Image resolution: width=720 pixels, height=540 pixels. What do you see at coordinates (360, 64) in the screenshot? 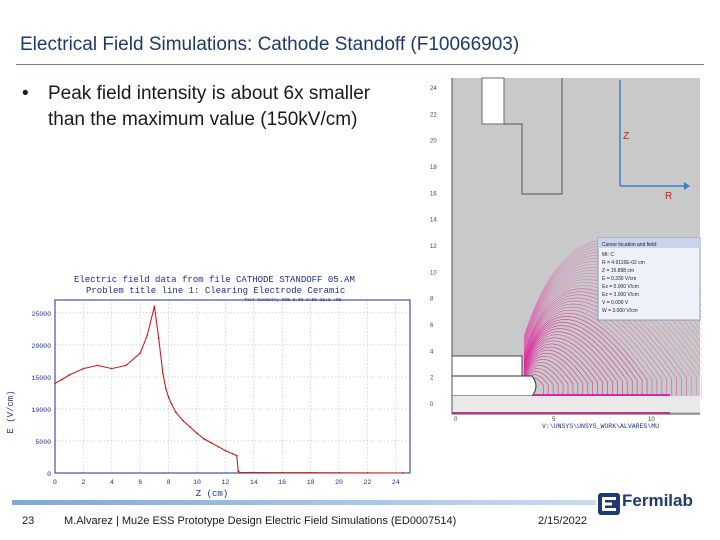
I see `title-divider` at bounding box center [360, 64].